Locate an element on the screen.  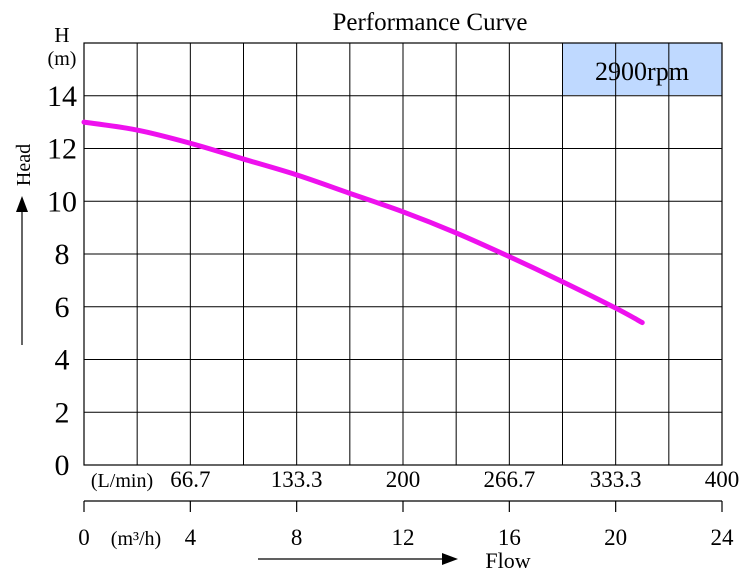
flow-axis-arrowhead is located at coordinates (450, 559).